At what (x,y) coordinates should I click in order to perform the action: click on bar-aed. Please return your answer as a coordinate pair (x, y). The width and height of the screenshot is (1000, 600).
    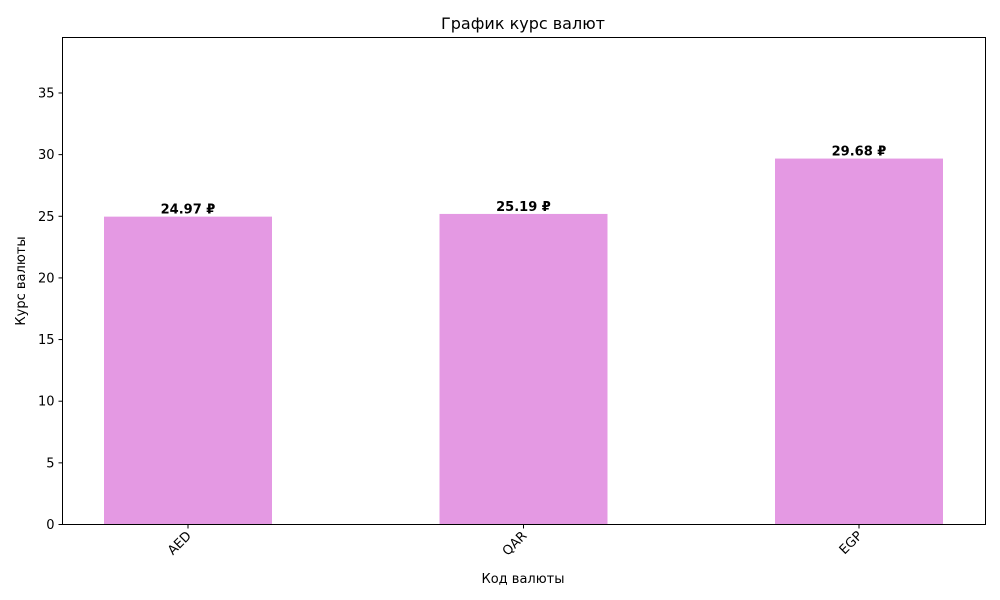
    Looking at the image, I should click on (188, 370).